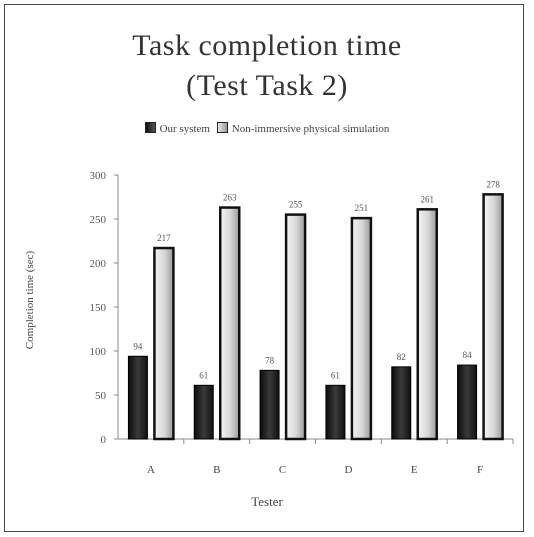 Image resolution: width=534 pixels, height=537 pixels. What do you see at coordinates (348, 470) in the screenshot?
I see `x-tick-label: D` at bounding box center [348, 470].